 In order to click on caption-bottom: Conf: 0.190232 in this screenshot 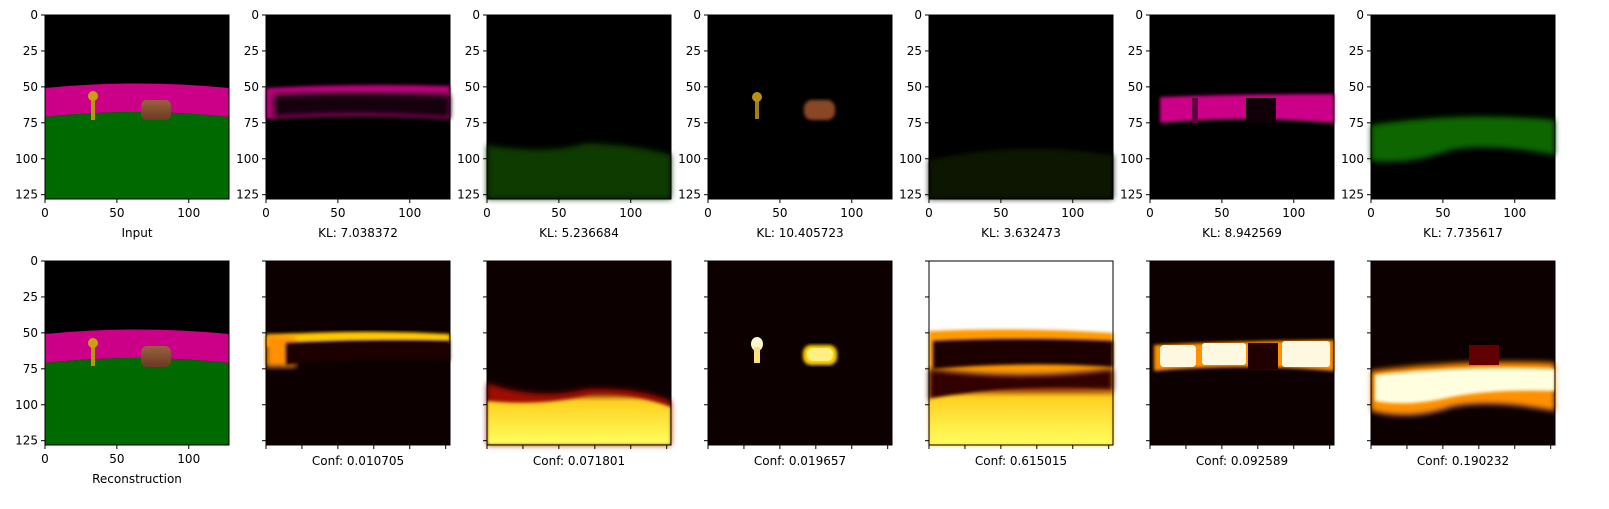, I will do `click(1463, 461)`.